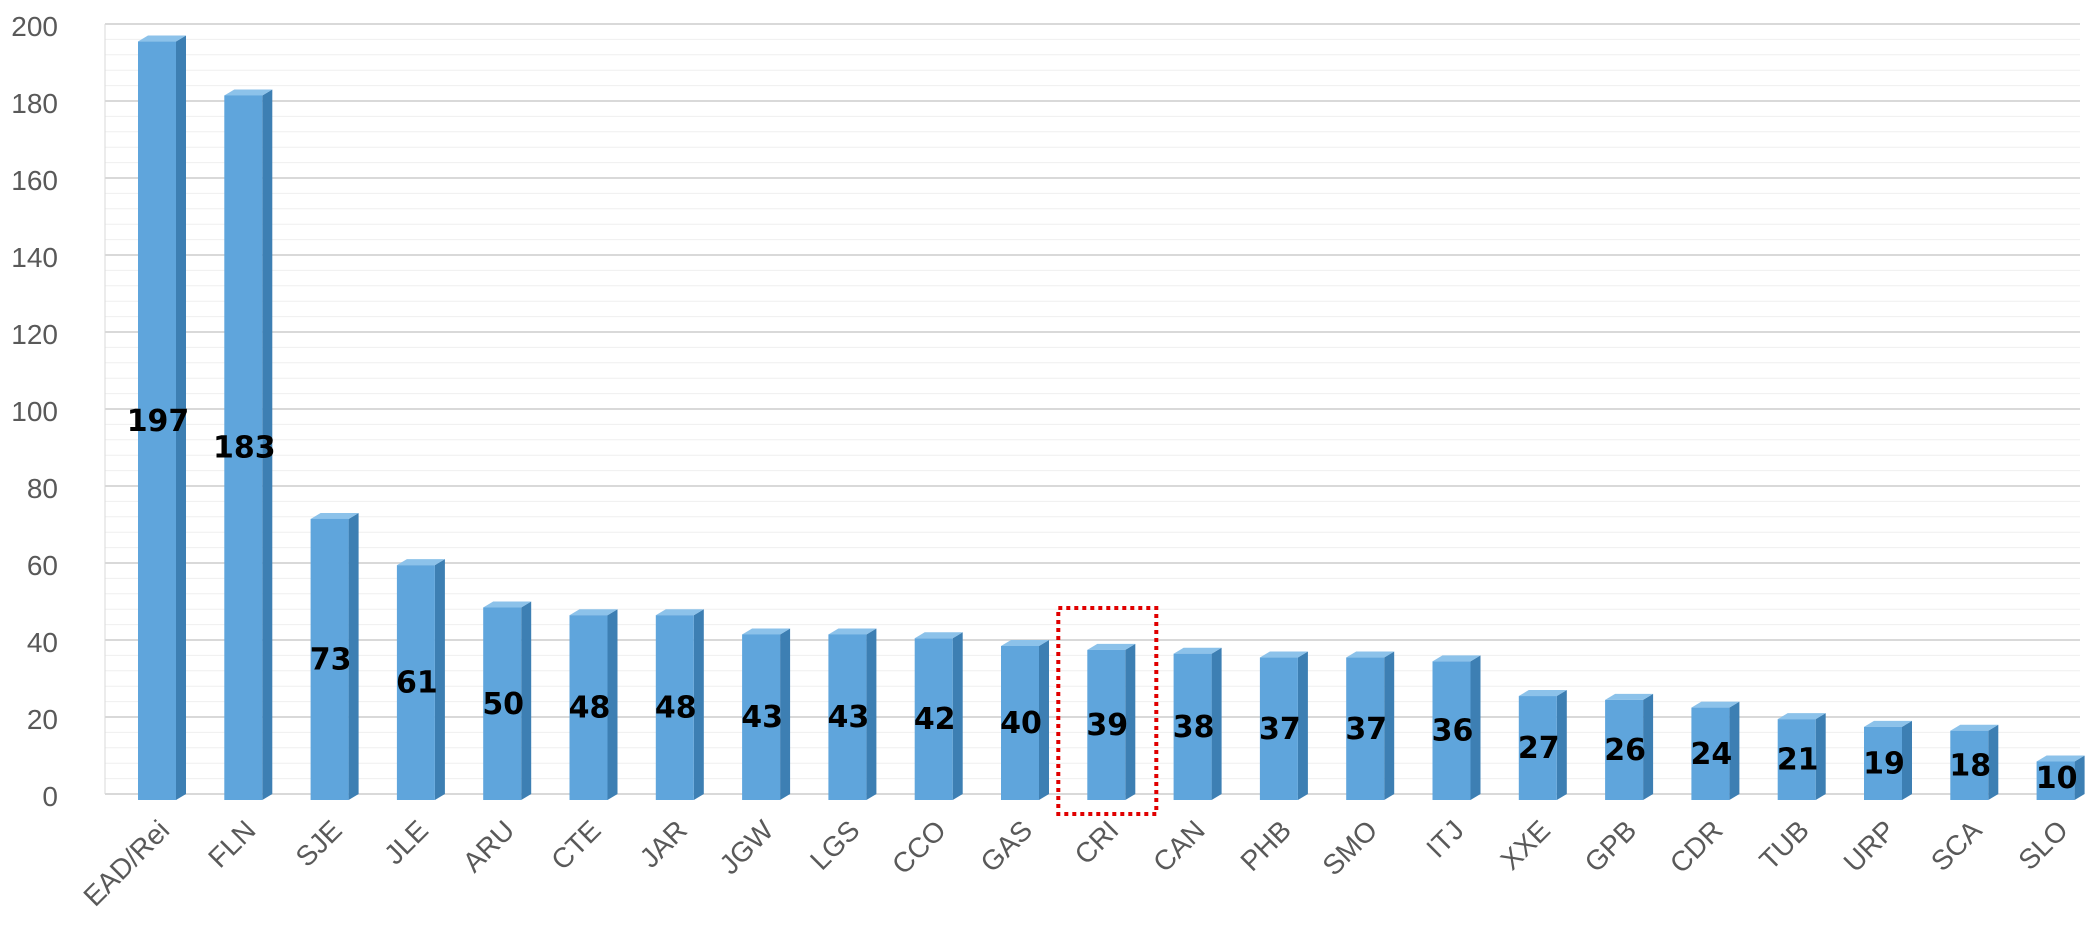 The height and width of the screenshot is (937, 2085). I want to click on y-tick-label: 80, so click(42, 488).